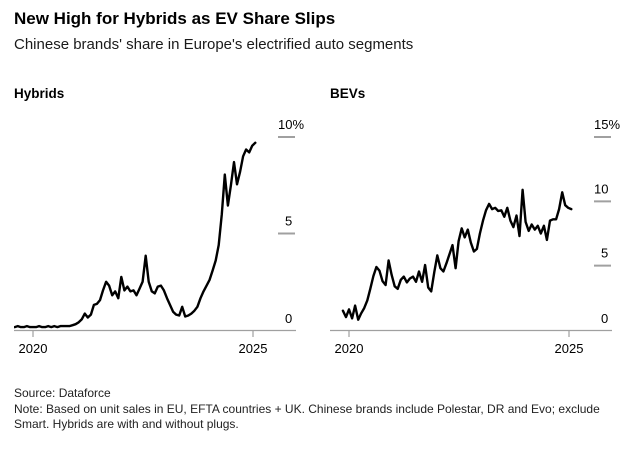 This screenshot has width=632, height=455. I want to click on figure-title: New High for Hybrids as EV Share Slips, so click(175, 18).